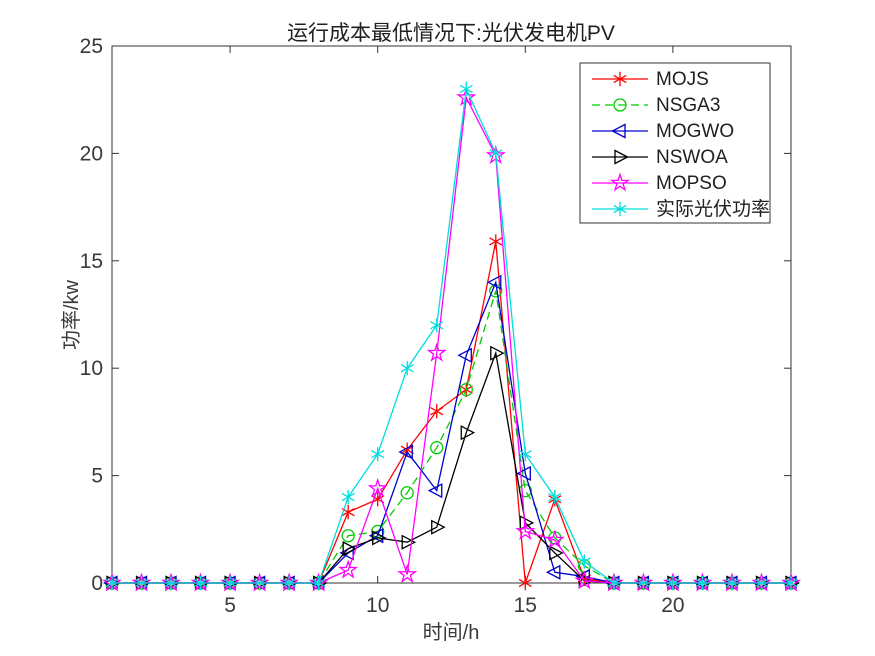 The width and height of the screenshot is (875, 656). Describe the element at coordinates (97, 476) in the screenshot. I see `y-tick-label: 5` at that location.